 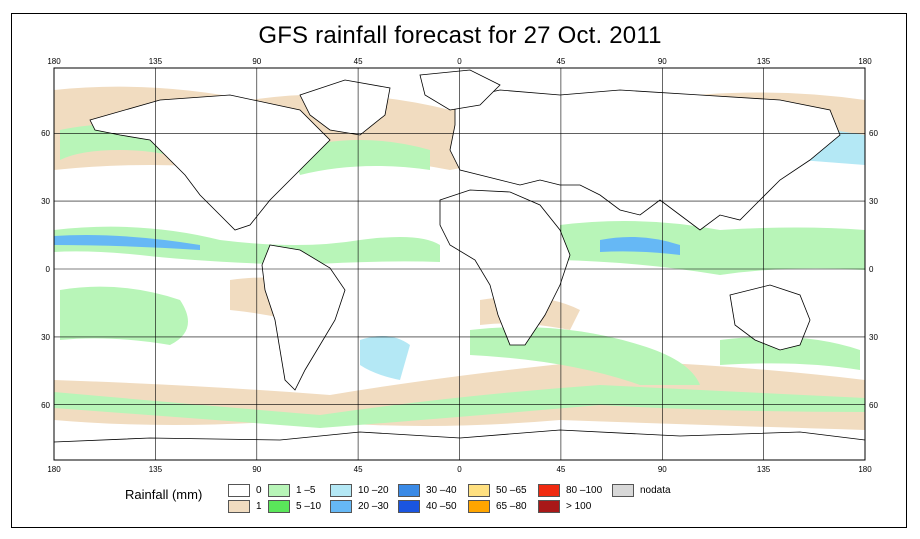 I want to click on map-title: GFS rainfall forecast for 27 Oct. 2011, so click(x=460, y=35).